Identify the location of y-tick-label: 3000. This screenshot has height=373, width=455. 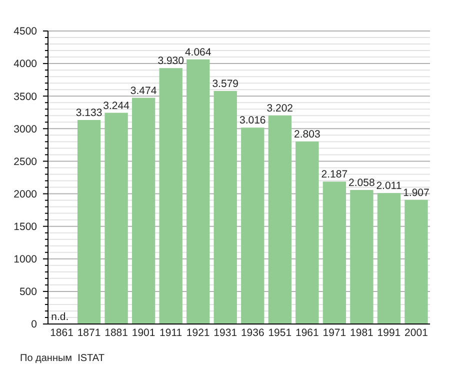
(26, 129).